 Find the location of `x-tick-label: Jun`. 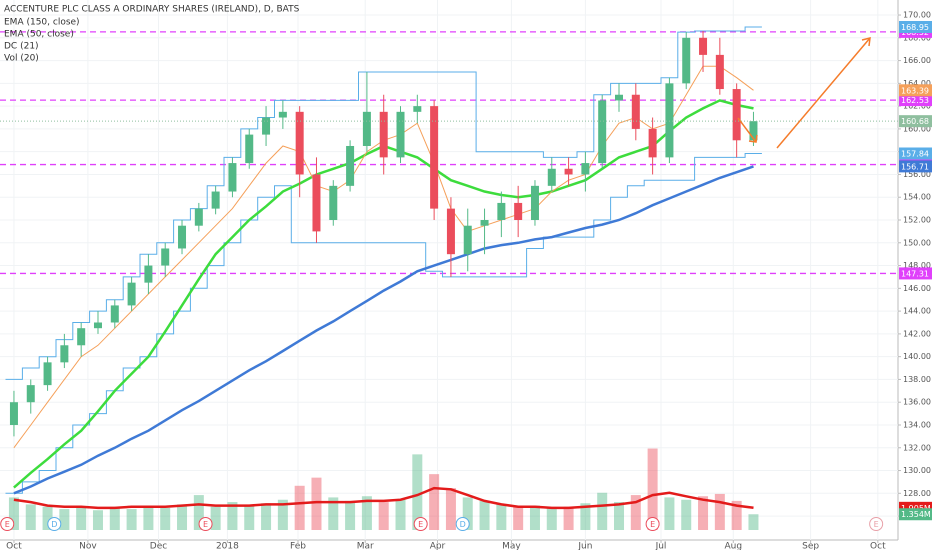

x-tick-label: Jun is located at coordinates (584, 546).